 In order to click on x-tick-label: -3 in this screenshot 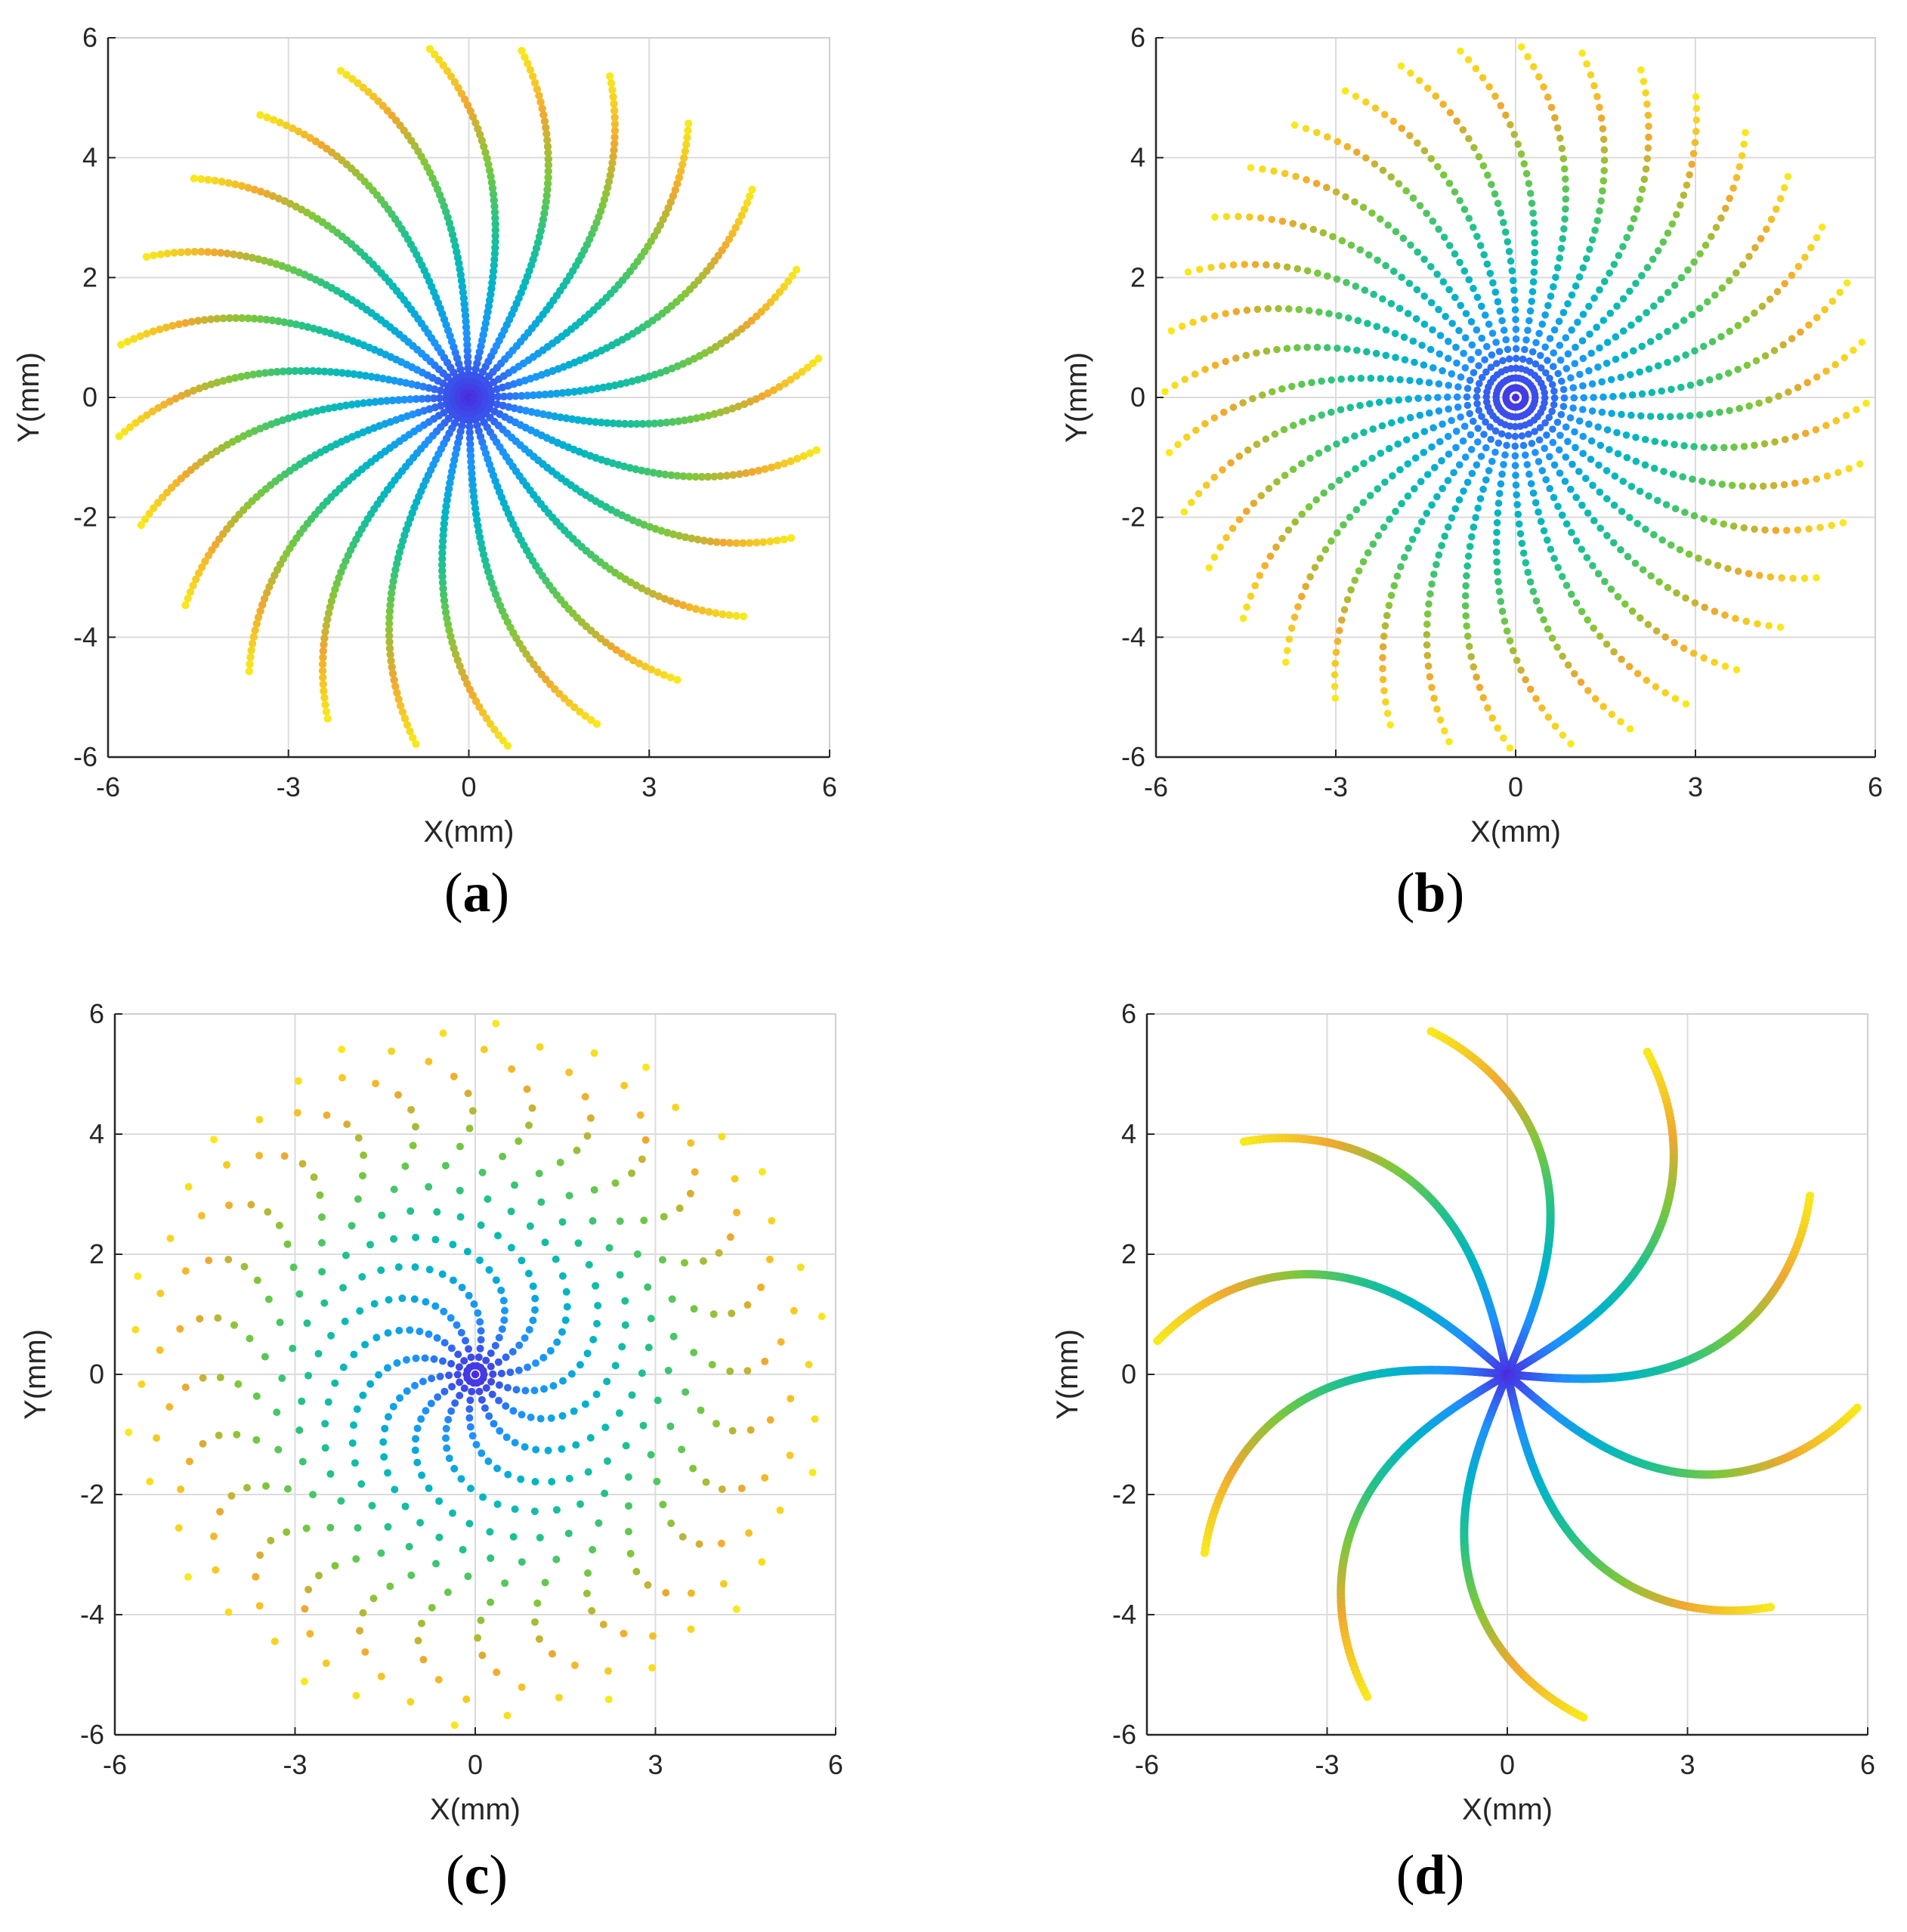, I will do `click(1336, 786)`.